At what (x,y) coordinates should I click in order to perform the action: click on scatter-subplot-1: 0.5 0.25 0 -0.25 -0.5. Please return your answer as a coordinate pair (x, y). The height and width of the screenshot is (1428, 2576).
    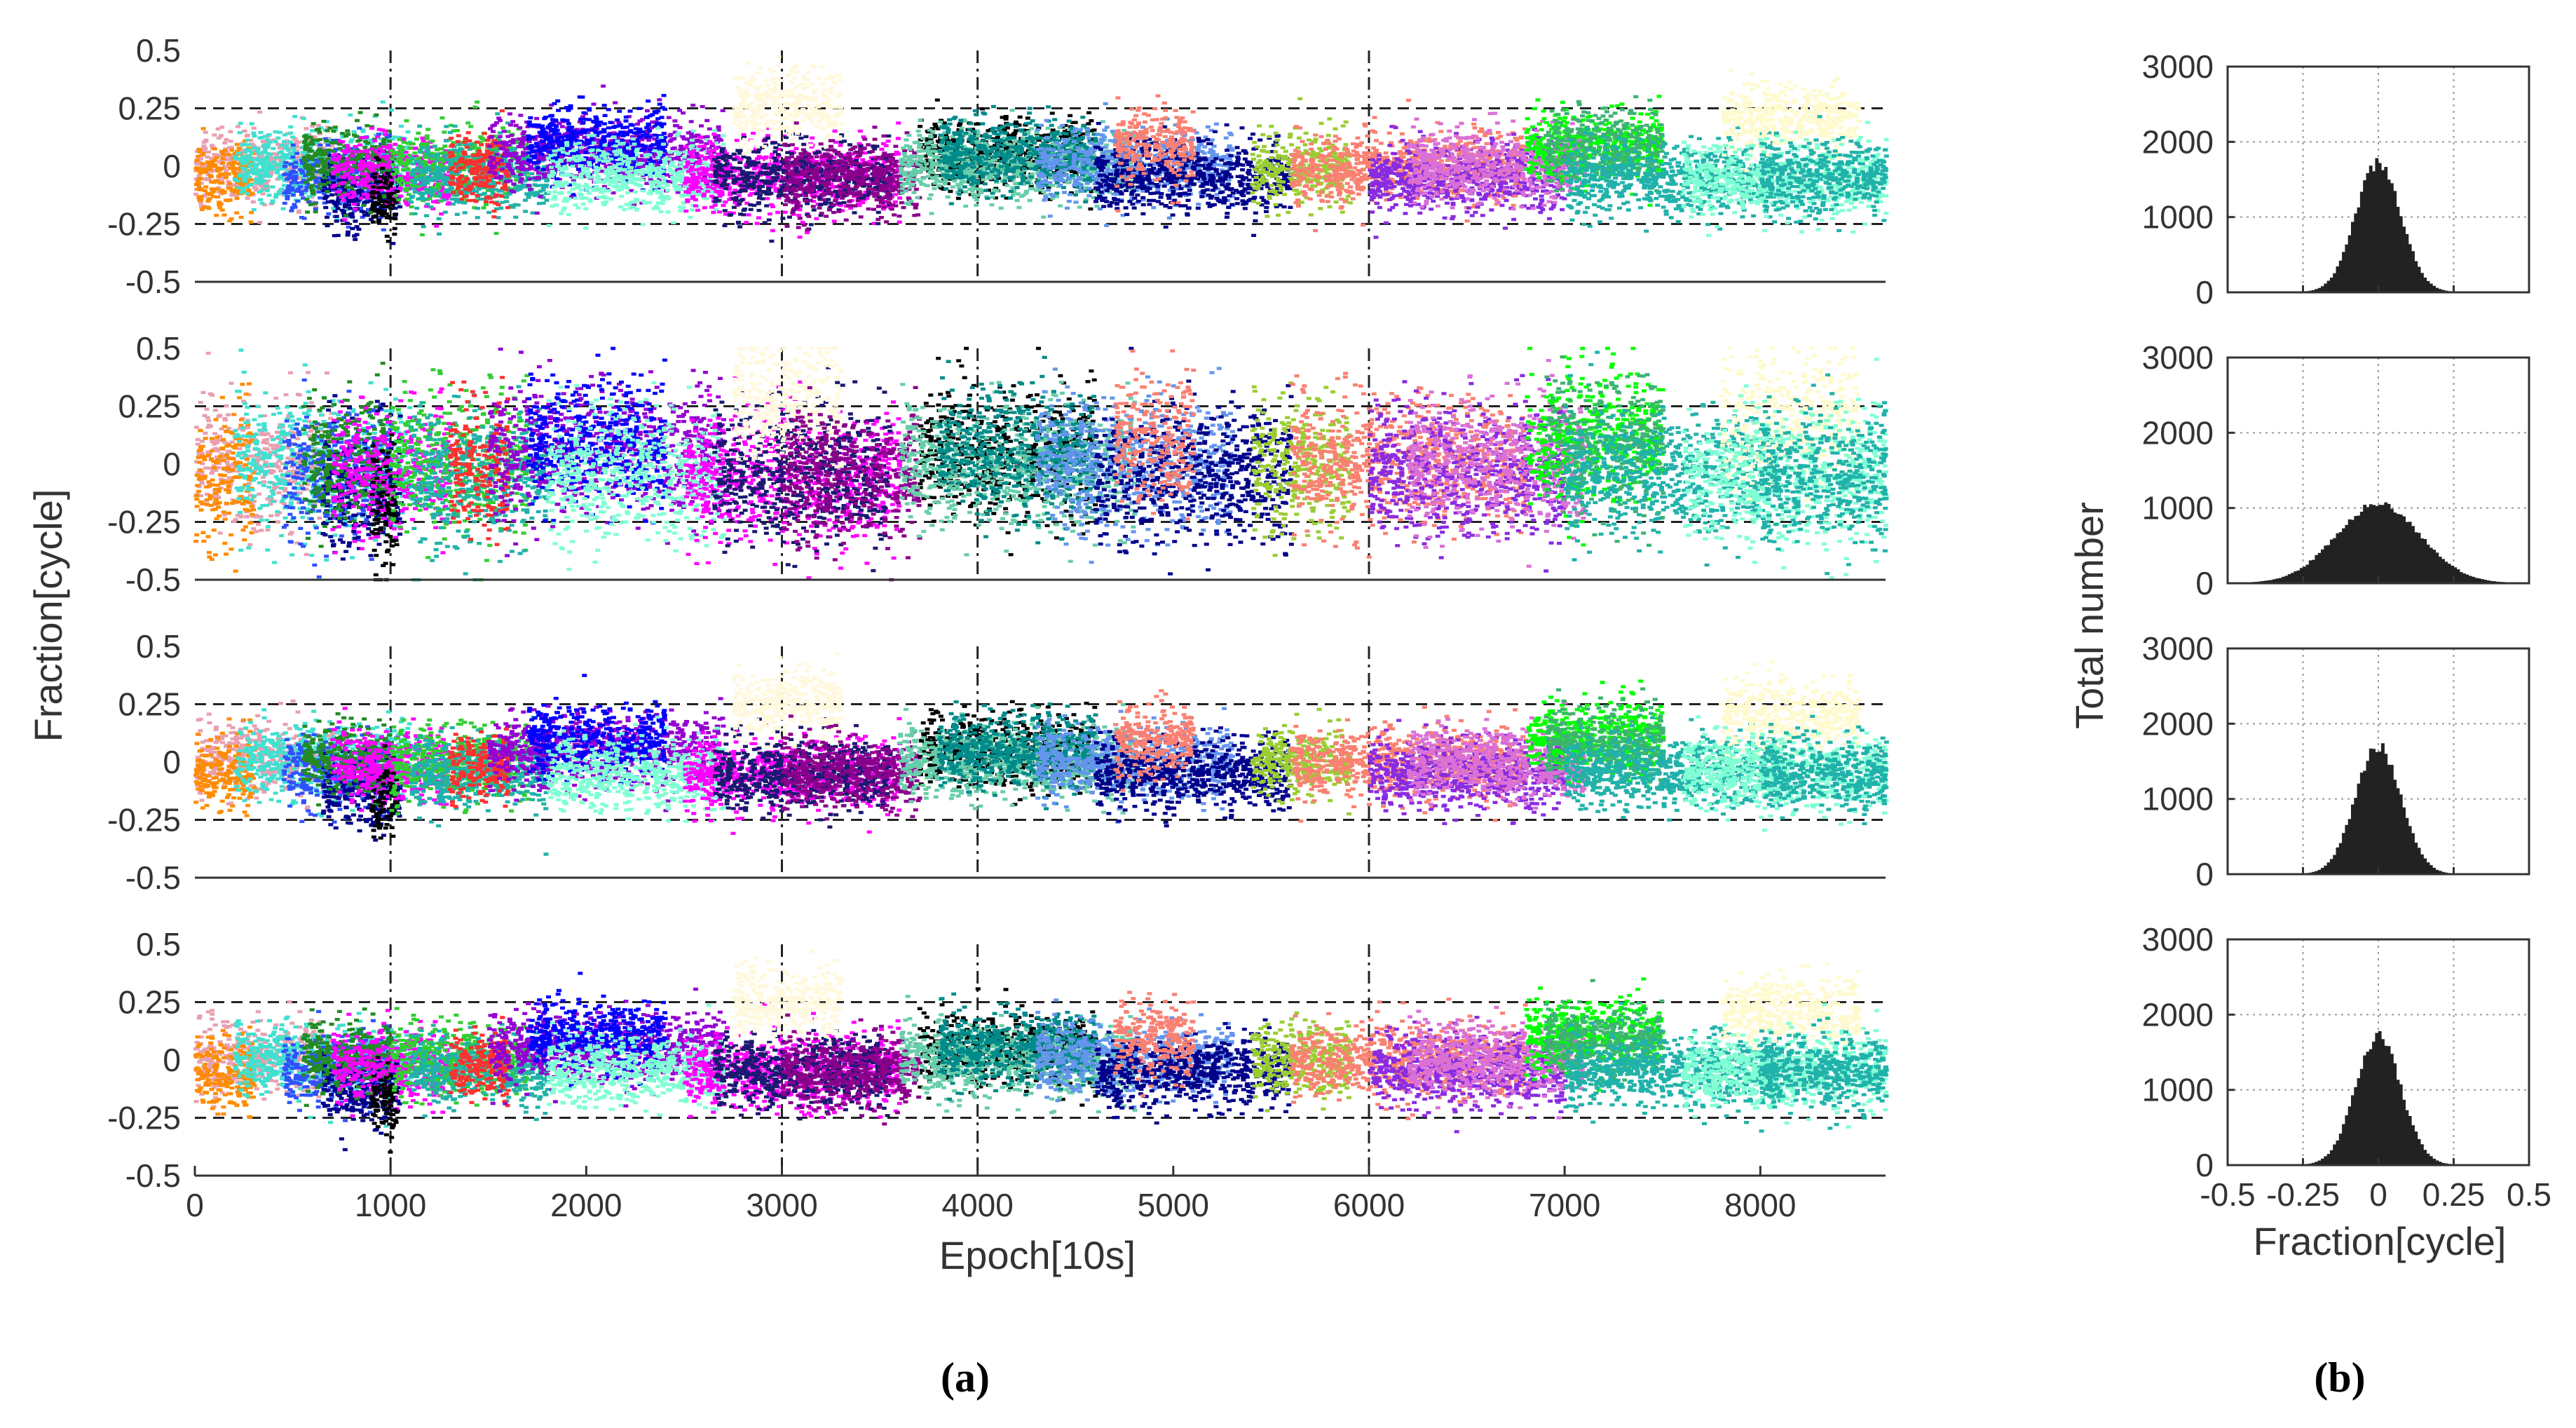
    Looking at the image, I should click on (998, 166).